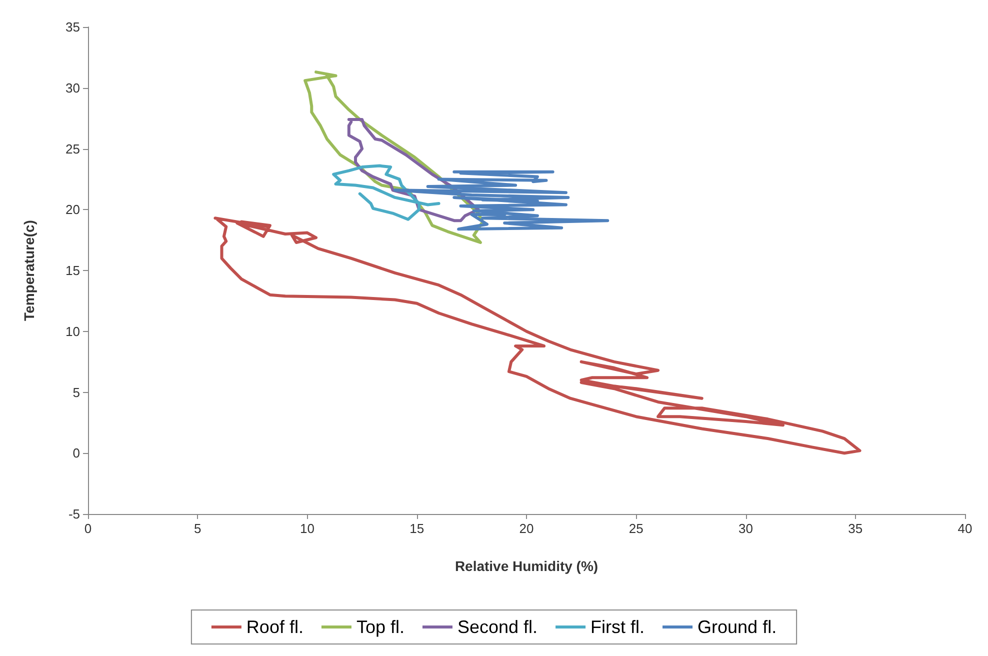 The image size is (988, 656). What do you see at coordinates (73, 270) in the screenshot?
I see `y-tick-label: 15` at bounding box center [73, 270].